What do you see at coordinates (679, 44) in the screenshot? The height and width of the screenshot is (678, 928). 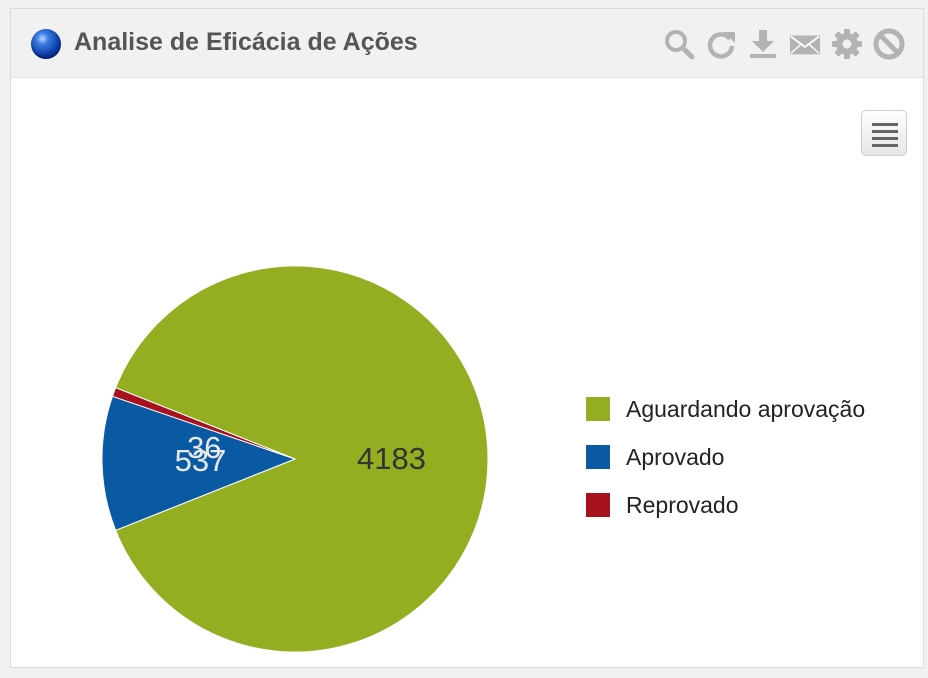 I see `search-icon` at bounding box center [679, 44].